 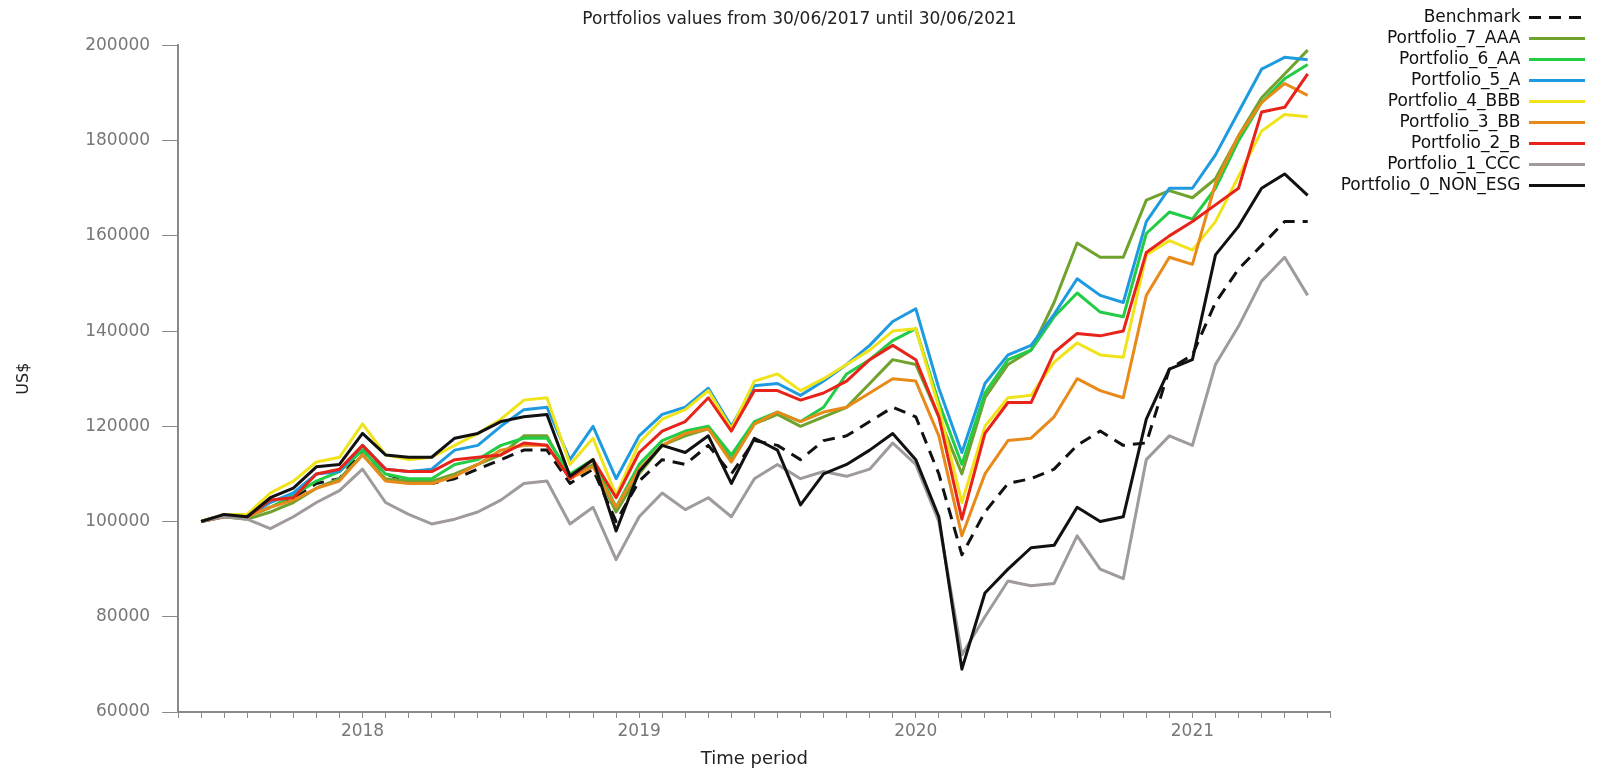 What do you see at coordinates (118, 139) in the screenshot?
I see `y-tick-label: 180000` at bounding box center [118, 139].